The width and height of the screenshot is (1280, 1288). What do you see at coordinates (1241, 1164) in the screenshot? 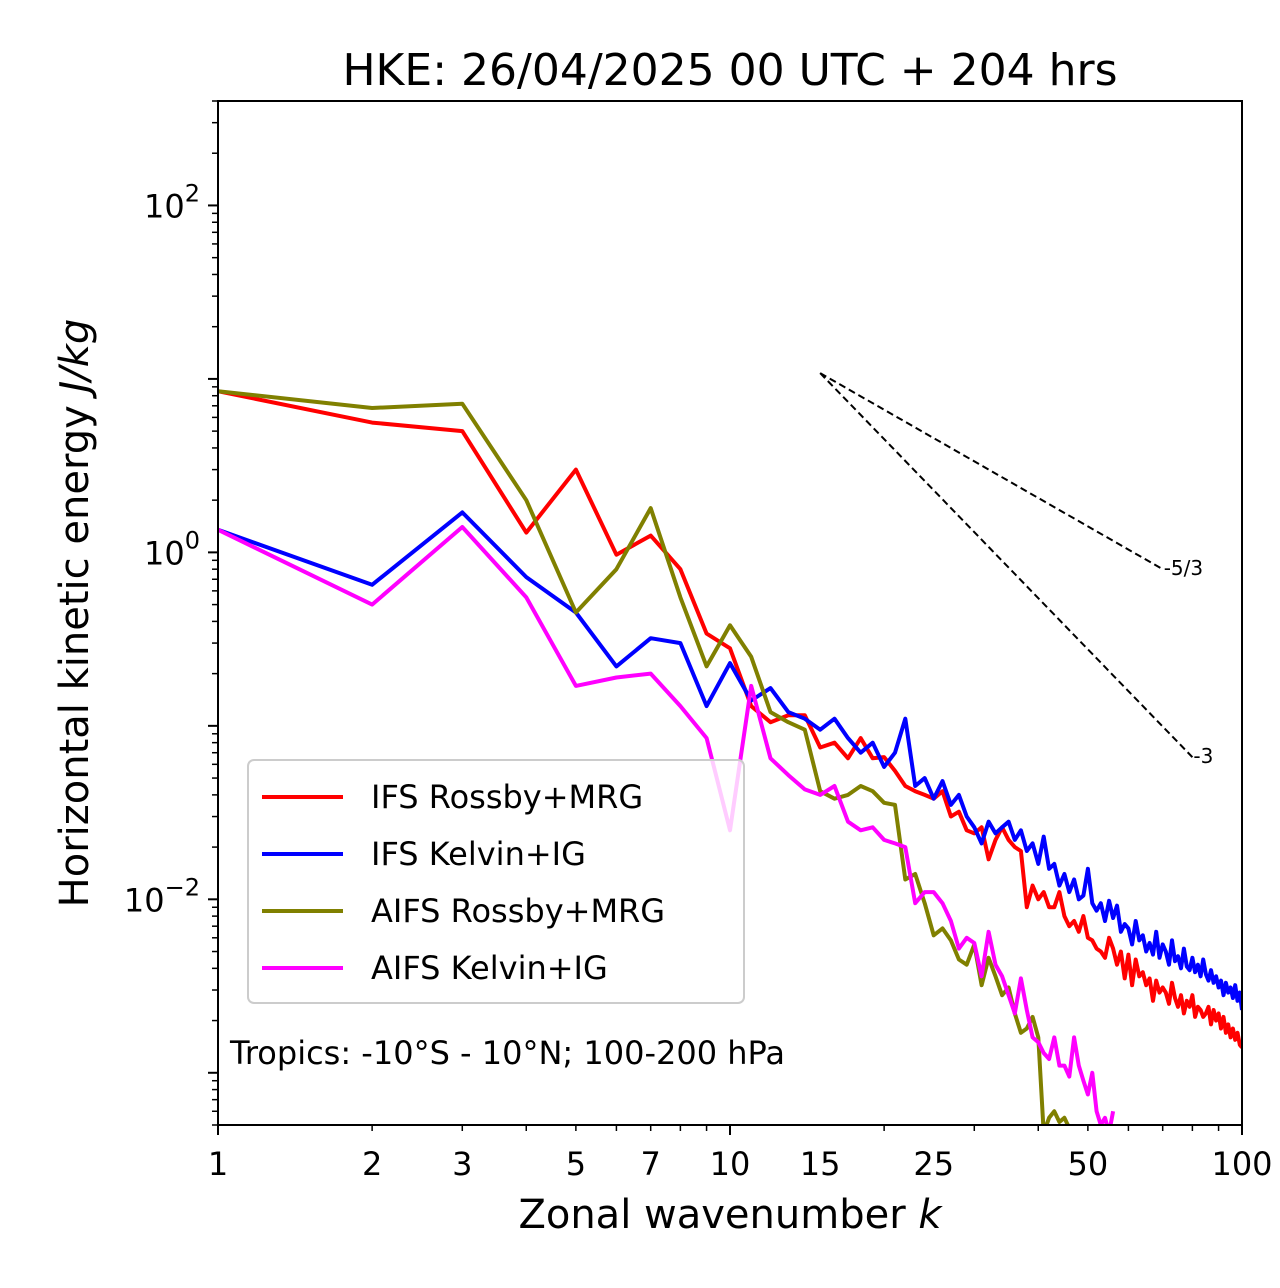
I see `x-tick-label: 100` at bounding box center [1241, 1164].